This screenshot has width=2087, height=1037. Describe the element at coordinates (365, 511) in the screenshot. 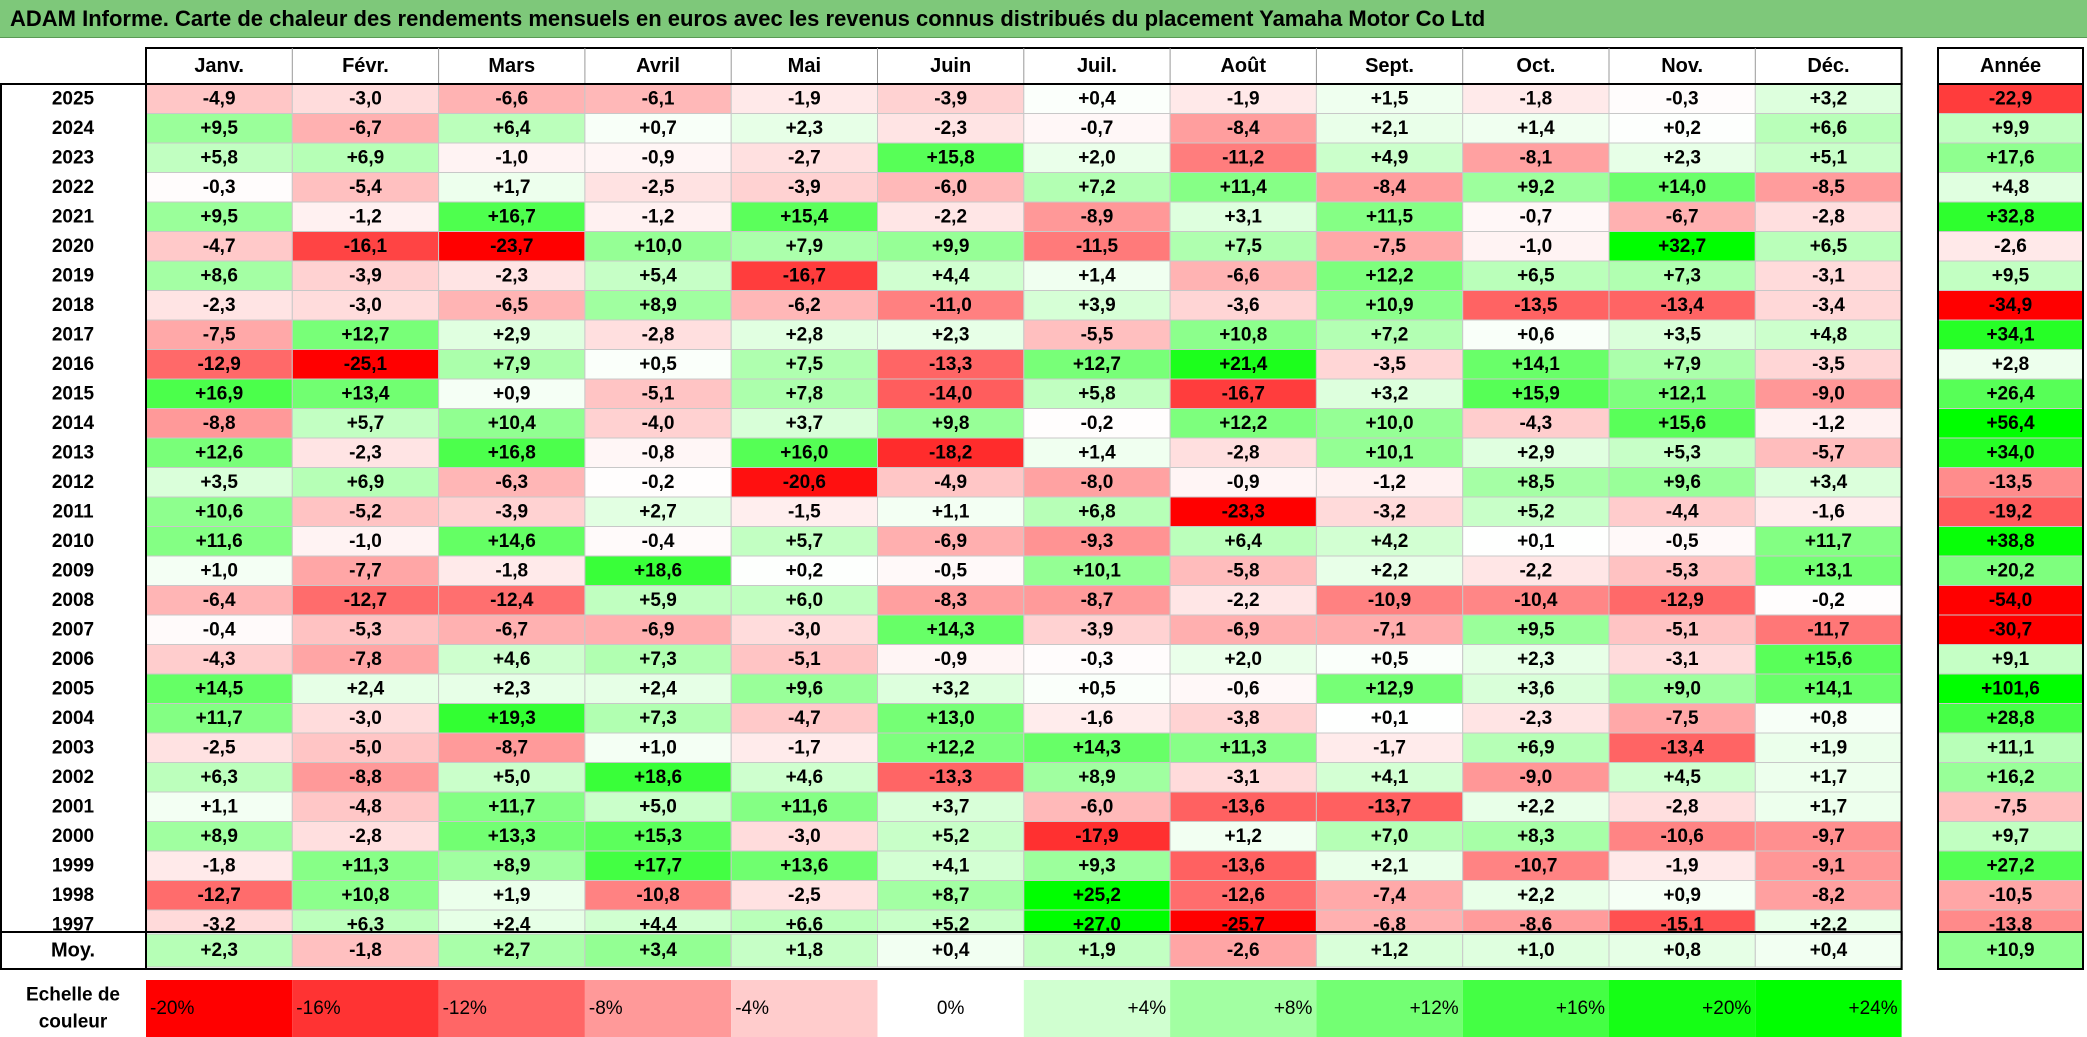

I see `cell-value: -5,2` at that location.